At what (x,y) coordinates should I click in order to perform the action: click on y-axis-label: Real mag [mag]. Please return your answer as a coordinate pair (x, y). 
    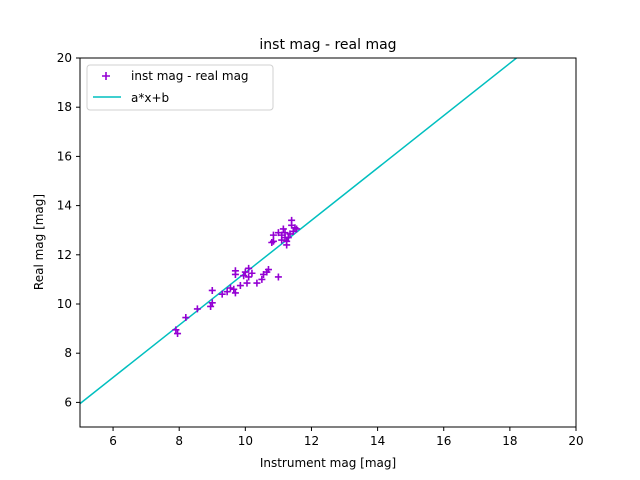
    Looking at the image, I should click on (39, 242).